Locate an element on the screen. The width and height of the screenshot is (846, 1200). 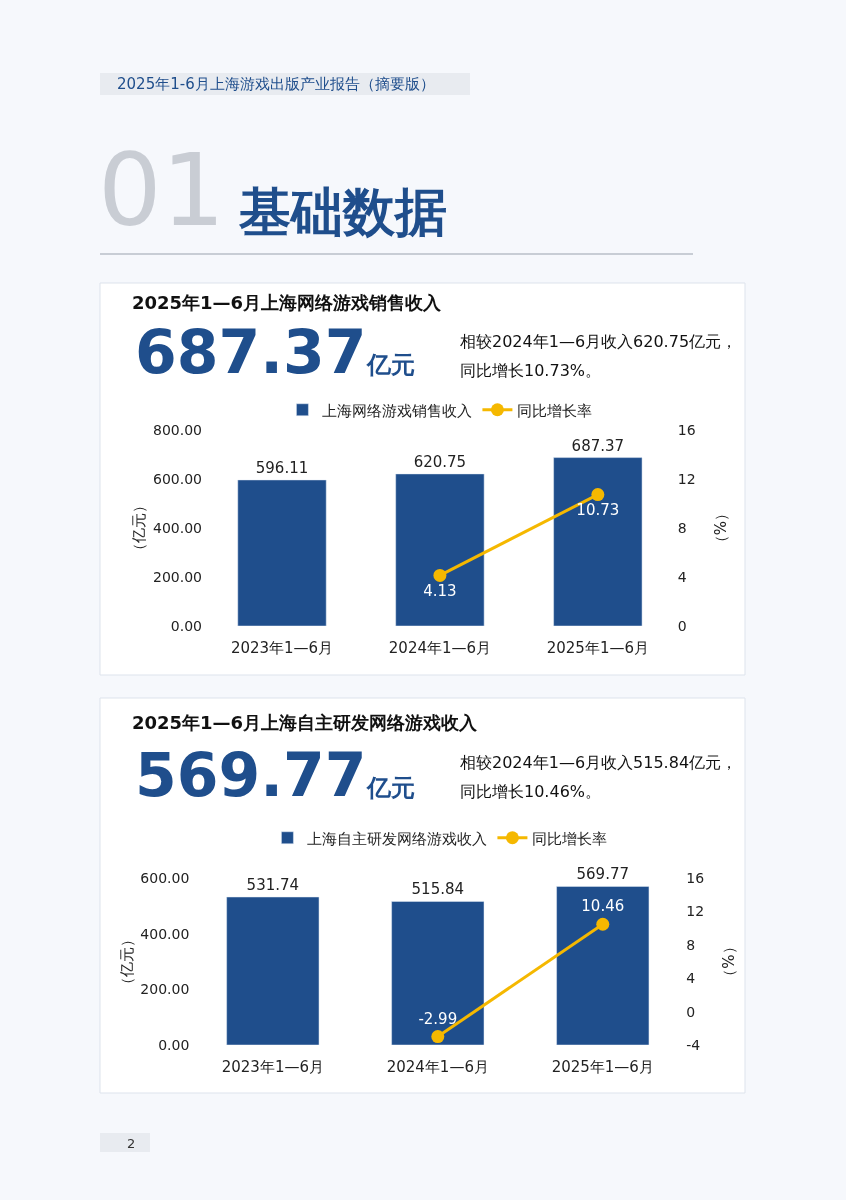
data-label: 10.46 is located at coordinates (603, 906).